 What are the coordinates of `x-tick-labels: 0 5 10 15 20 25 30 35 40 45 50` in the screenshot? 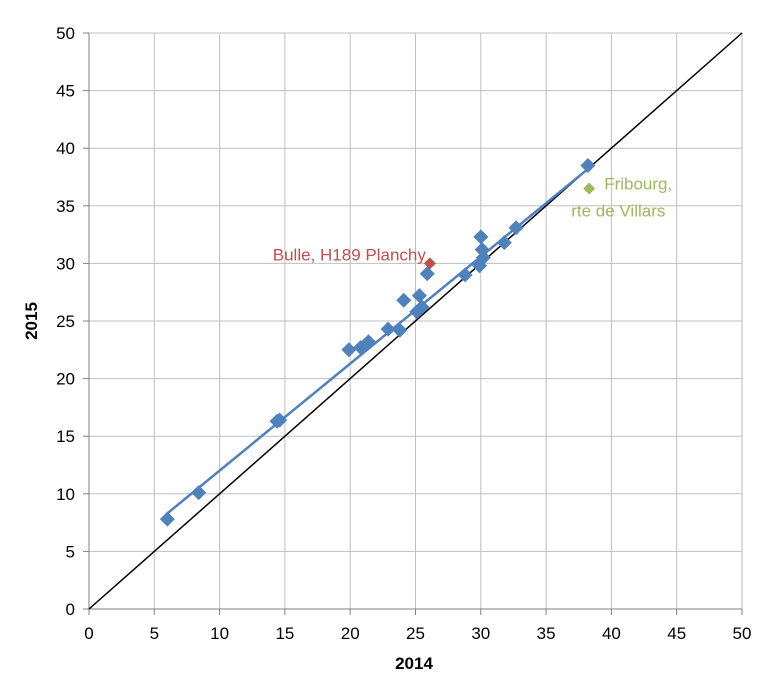 It's located at (417, 633).